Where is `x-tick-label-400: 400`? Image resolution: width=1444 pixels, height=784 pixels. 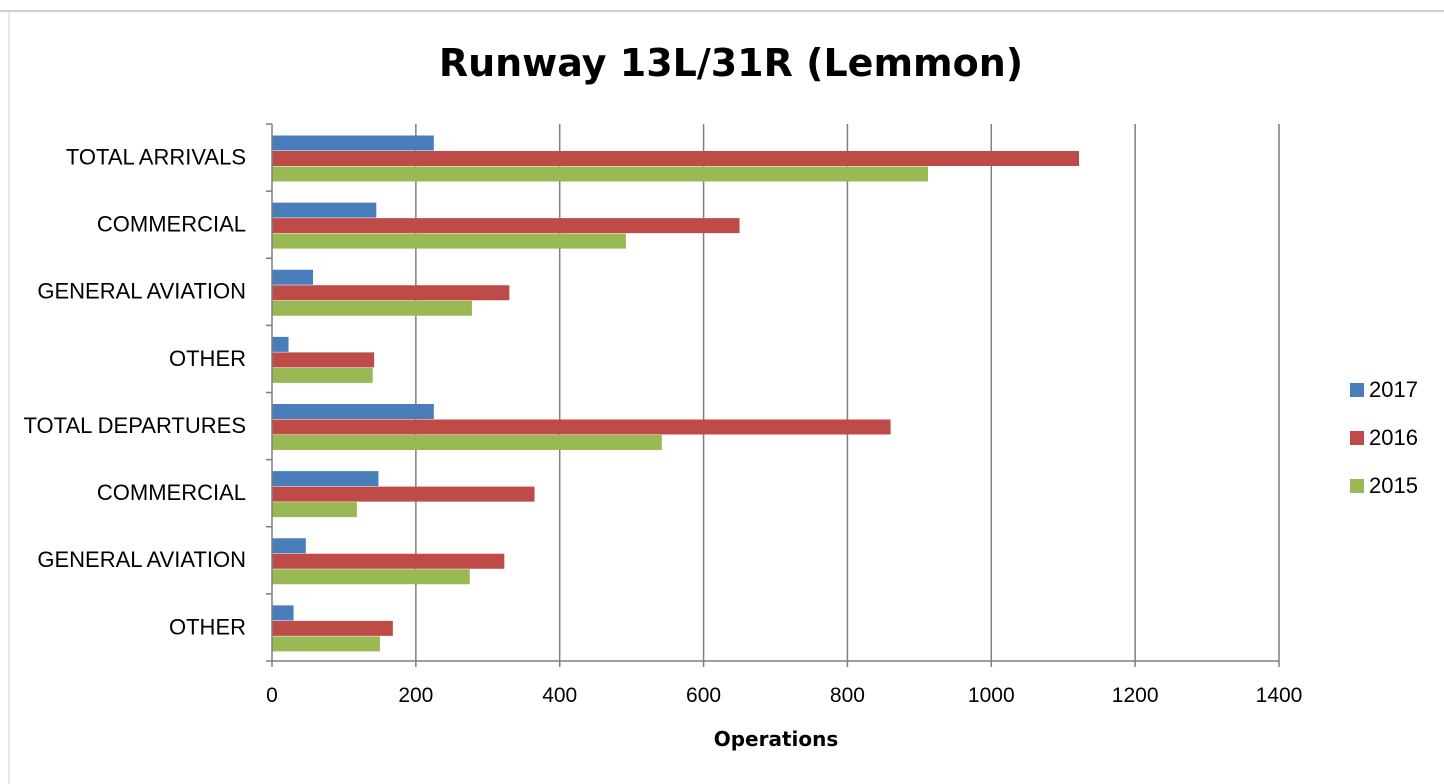
x-tick-label-400: 400 is located at coordinates (559, 695).